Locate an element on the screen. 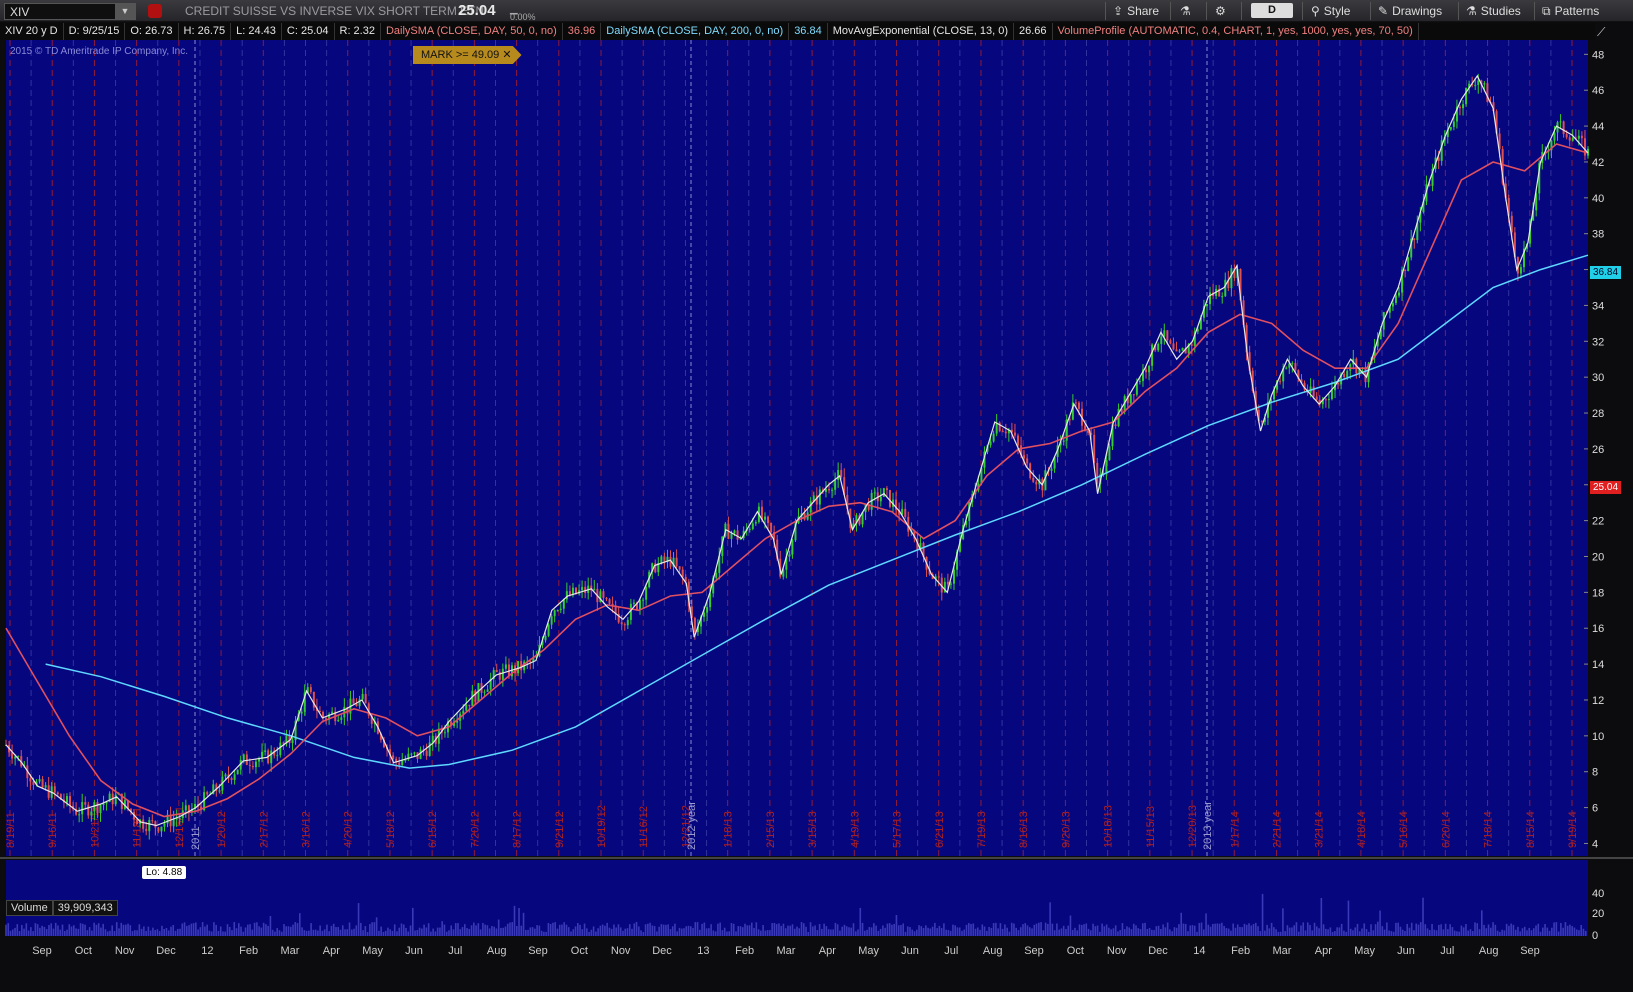 Image resolution: width=1633 pixels, height=992 pixels. month-axis-label: Jun is located at coordinates (910, 951).